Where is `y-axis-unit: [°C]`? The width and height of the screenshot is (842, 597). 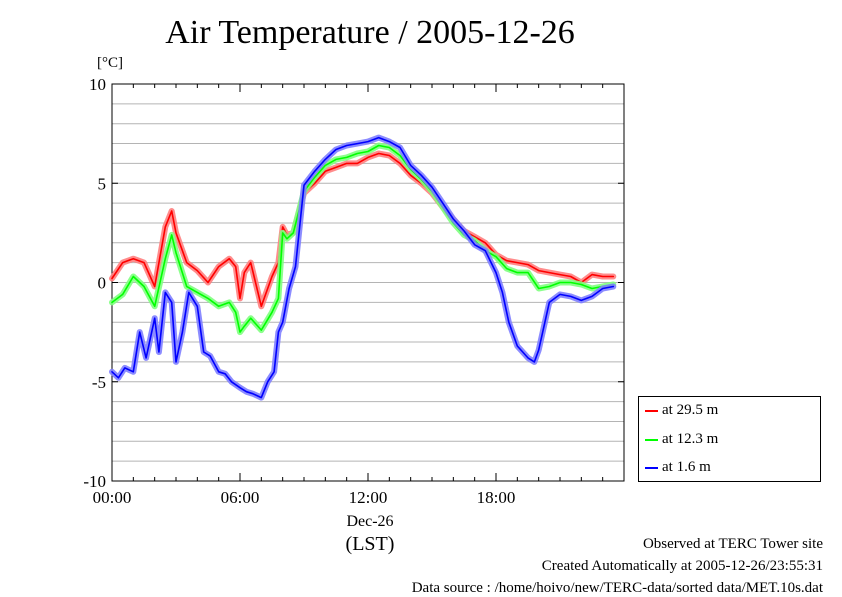
y-axis-unit: [°C] is located at coordinates (110, 63).